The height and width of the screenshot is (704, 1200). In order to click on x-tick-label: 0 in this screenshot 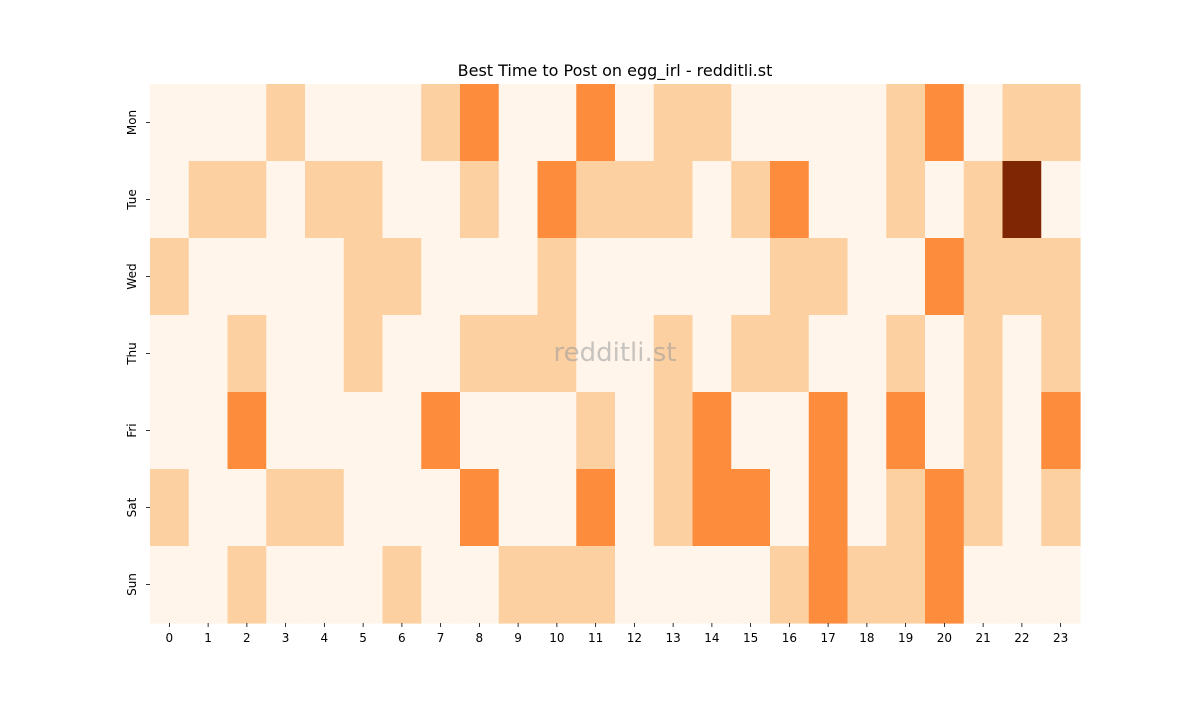, I will do `click(170, 638)`.